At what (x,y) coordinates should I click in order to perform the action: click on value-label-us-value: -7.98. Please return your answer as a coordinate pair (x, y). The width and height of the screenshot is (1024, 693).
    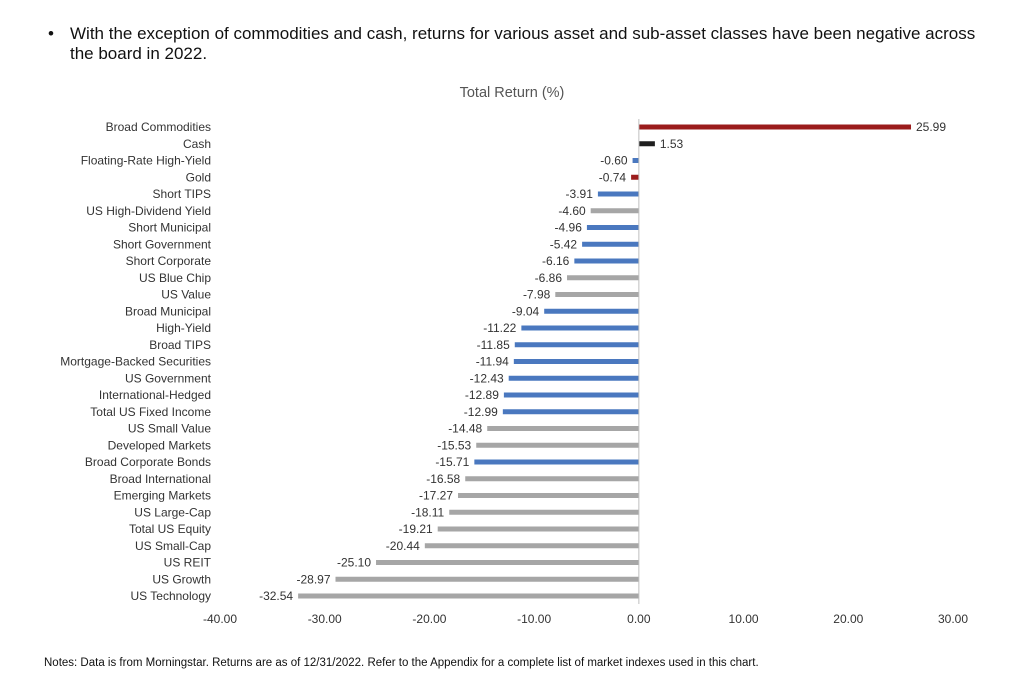
    Looking at the image, I should click on (537, 295).